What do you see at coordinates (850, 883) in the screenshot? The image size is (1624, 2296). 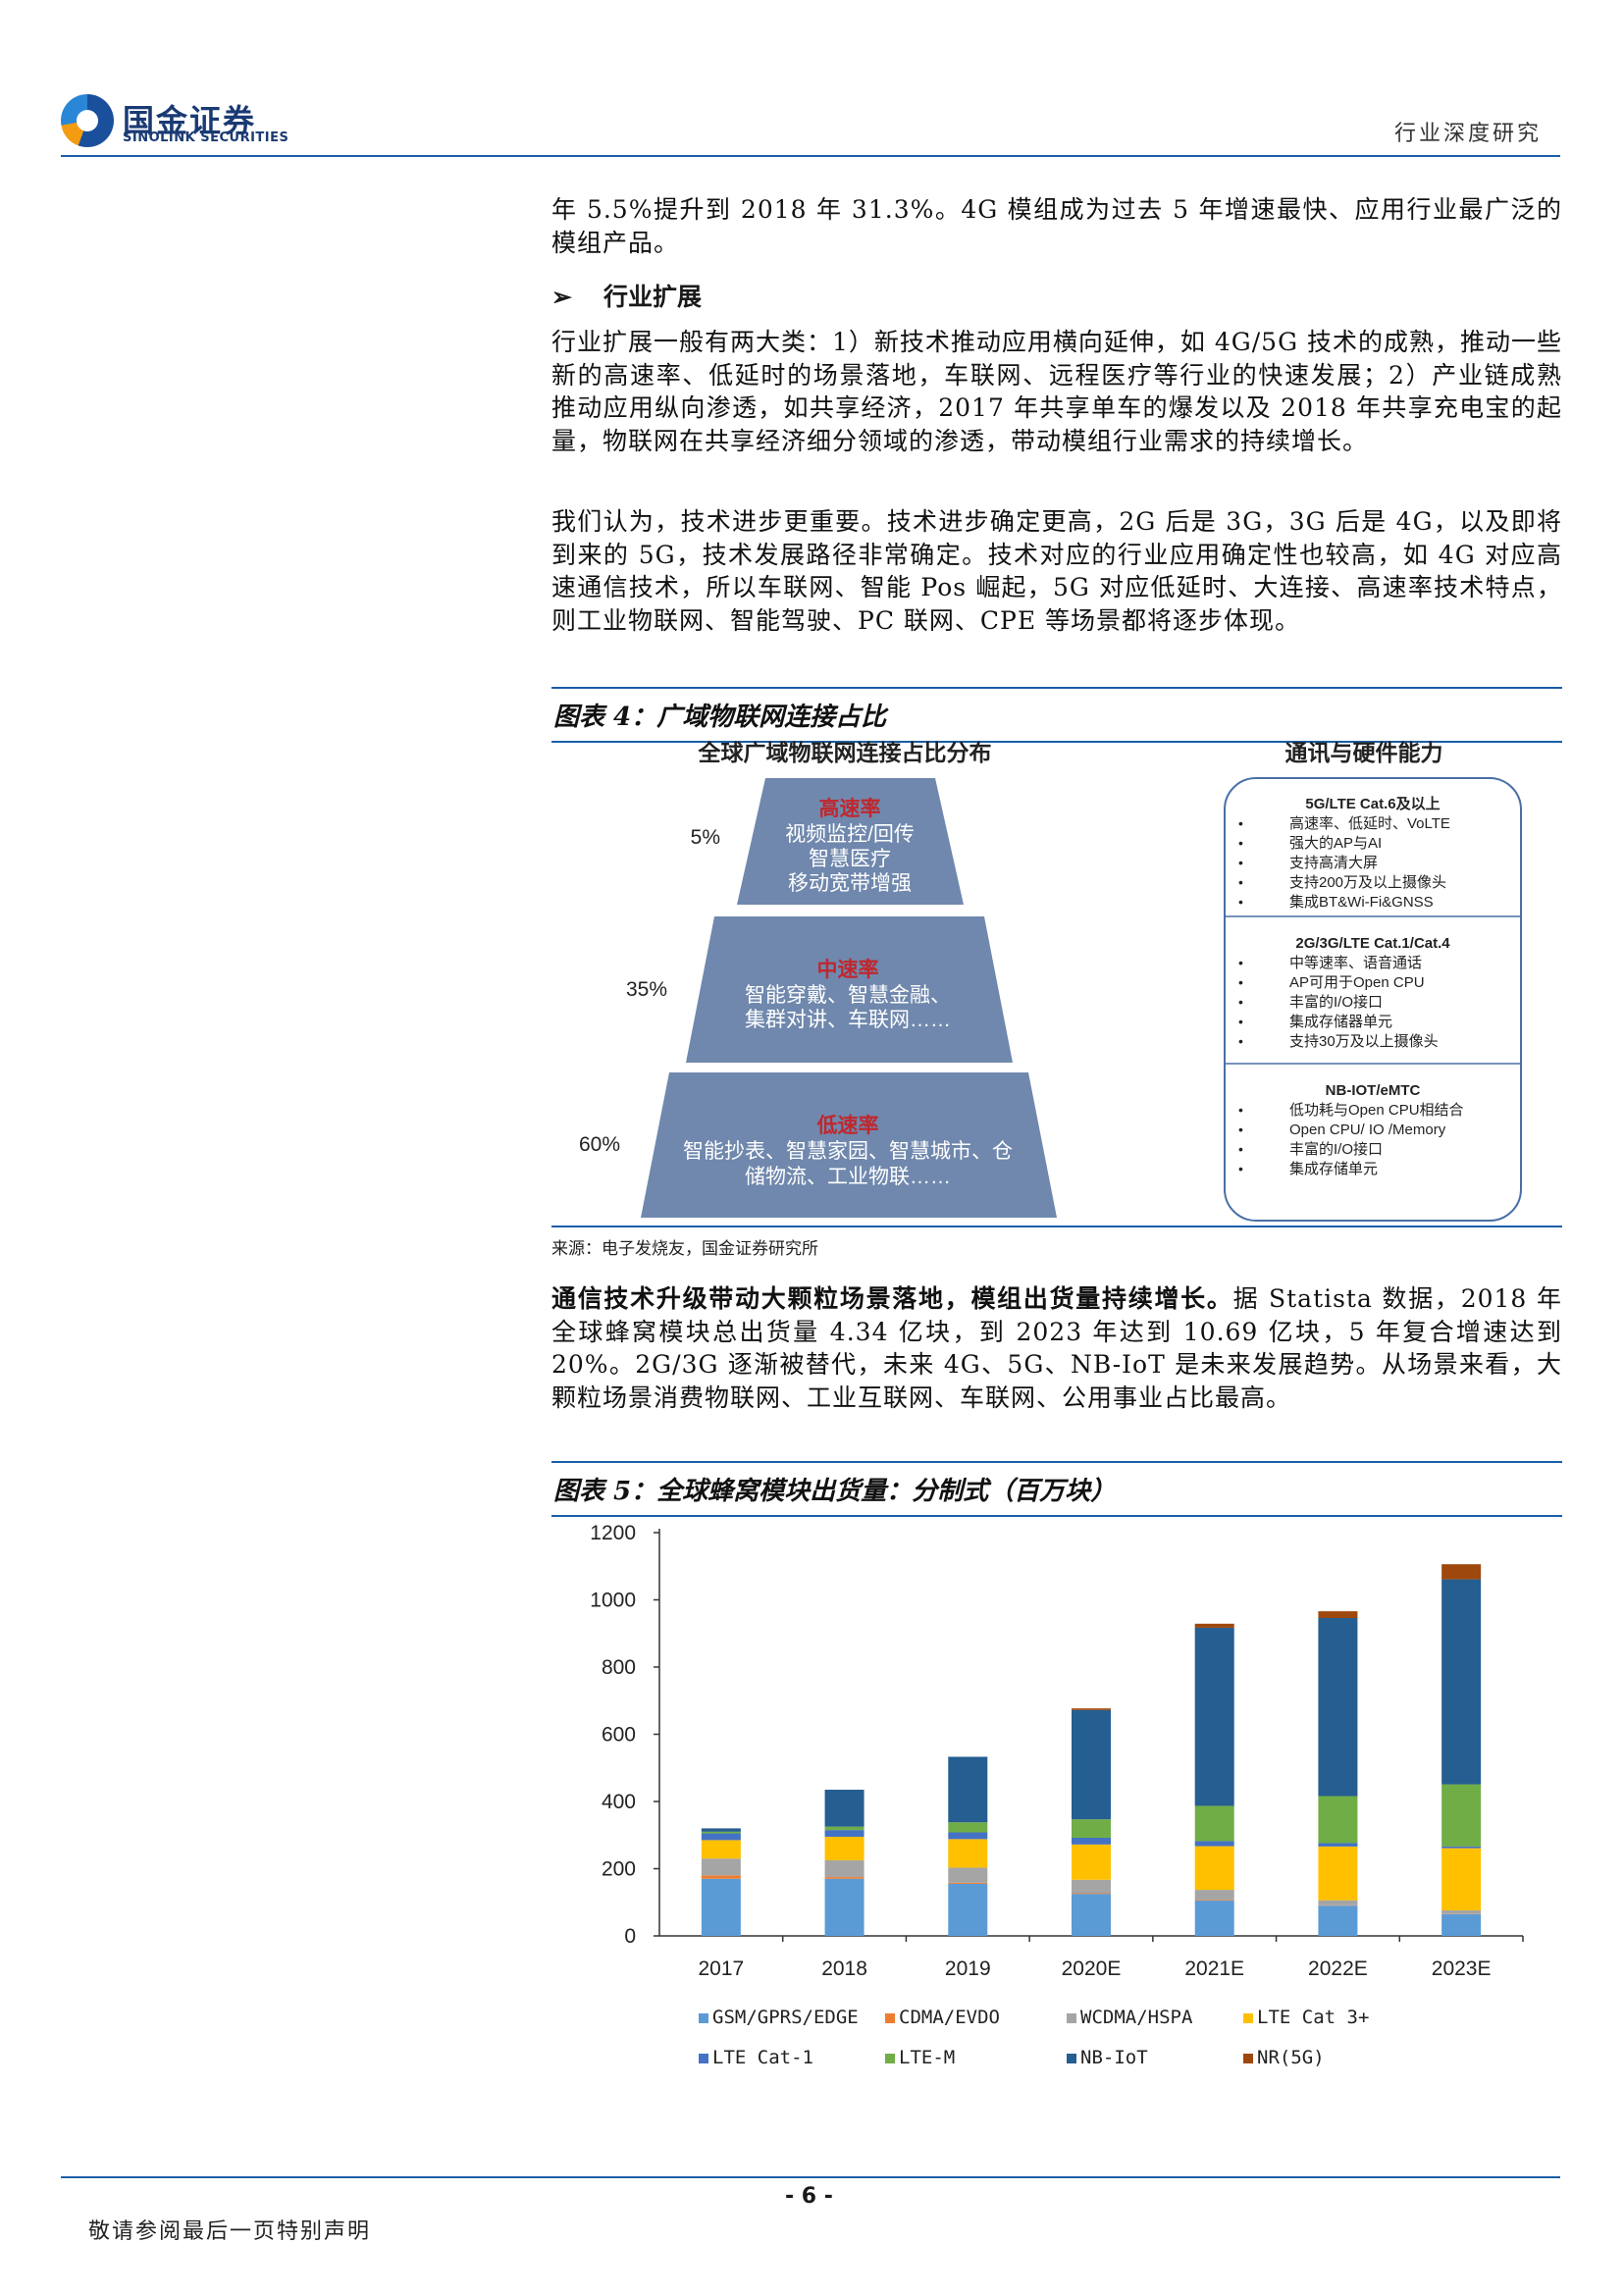 I see `tier-high-line: 移动宽带增强` at bounding box center [850, 883].